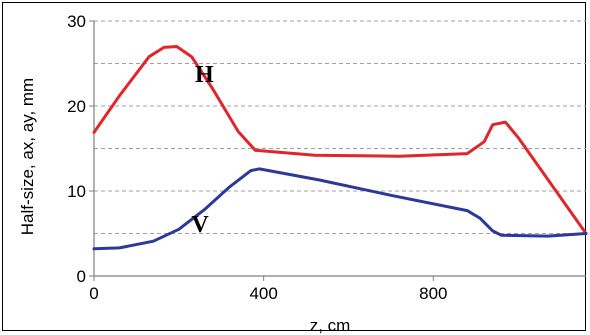  I want to click on y-axis-label: Half-size, ax, ay, mm, so click(27, 156).